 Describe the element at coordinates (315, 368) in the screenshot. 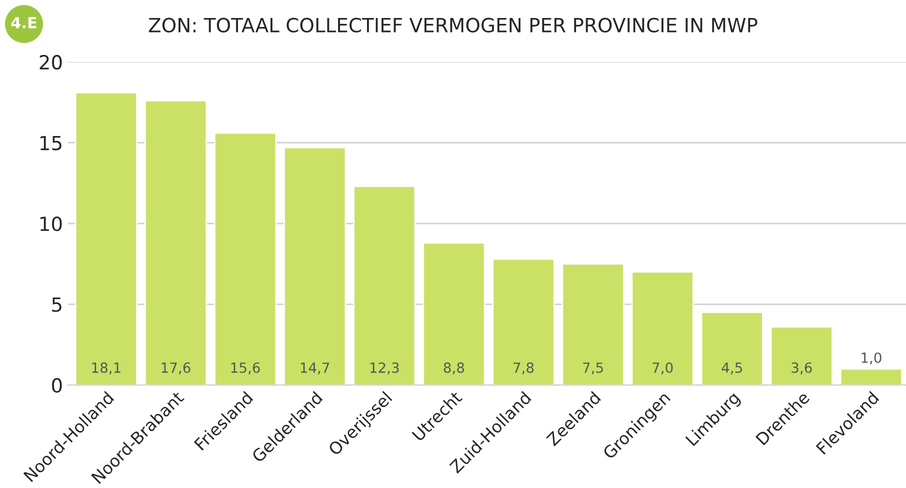

I see `data-label: 14,7` at that location.